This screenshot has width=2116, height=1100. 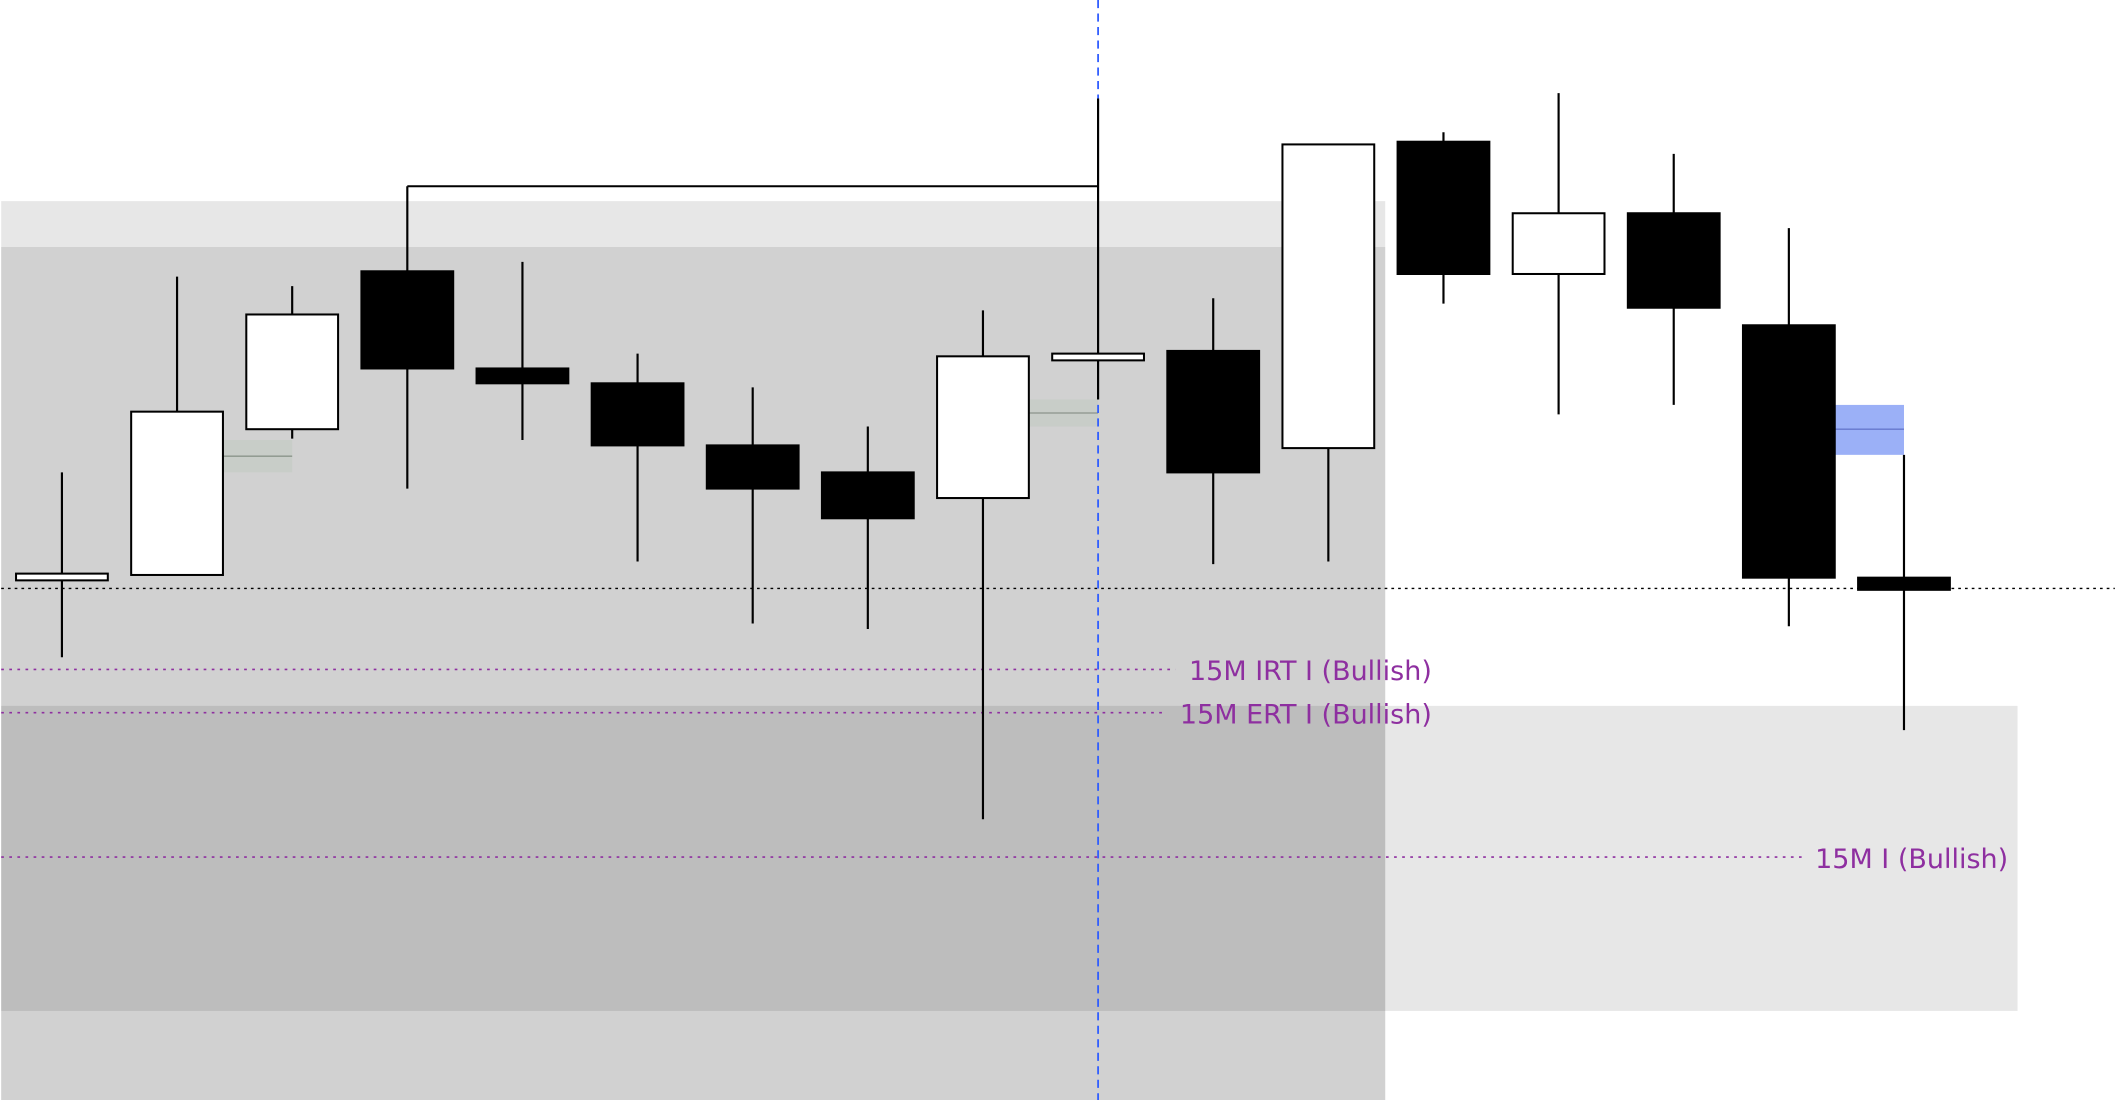 What do you see at coordinates (1911, 859) in the screenshot?
I see `level-label-15m: 15M I (Bullish)` at bounding box center [1911, 859].